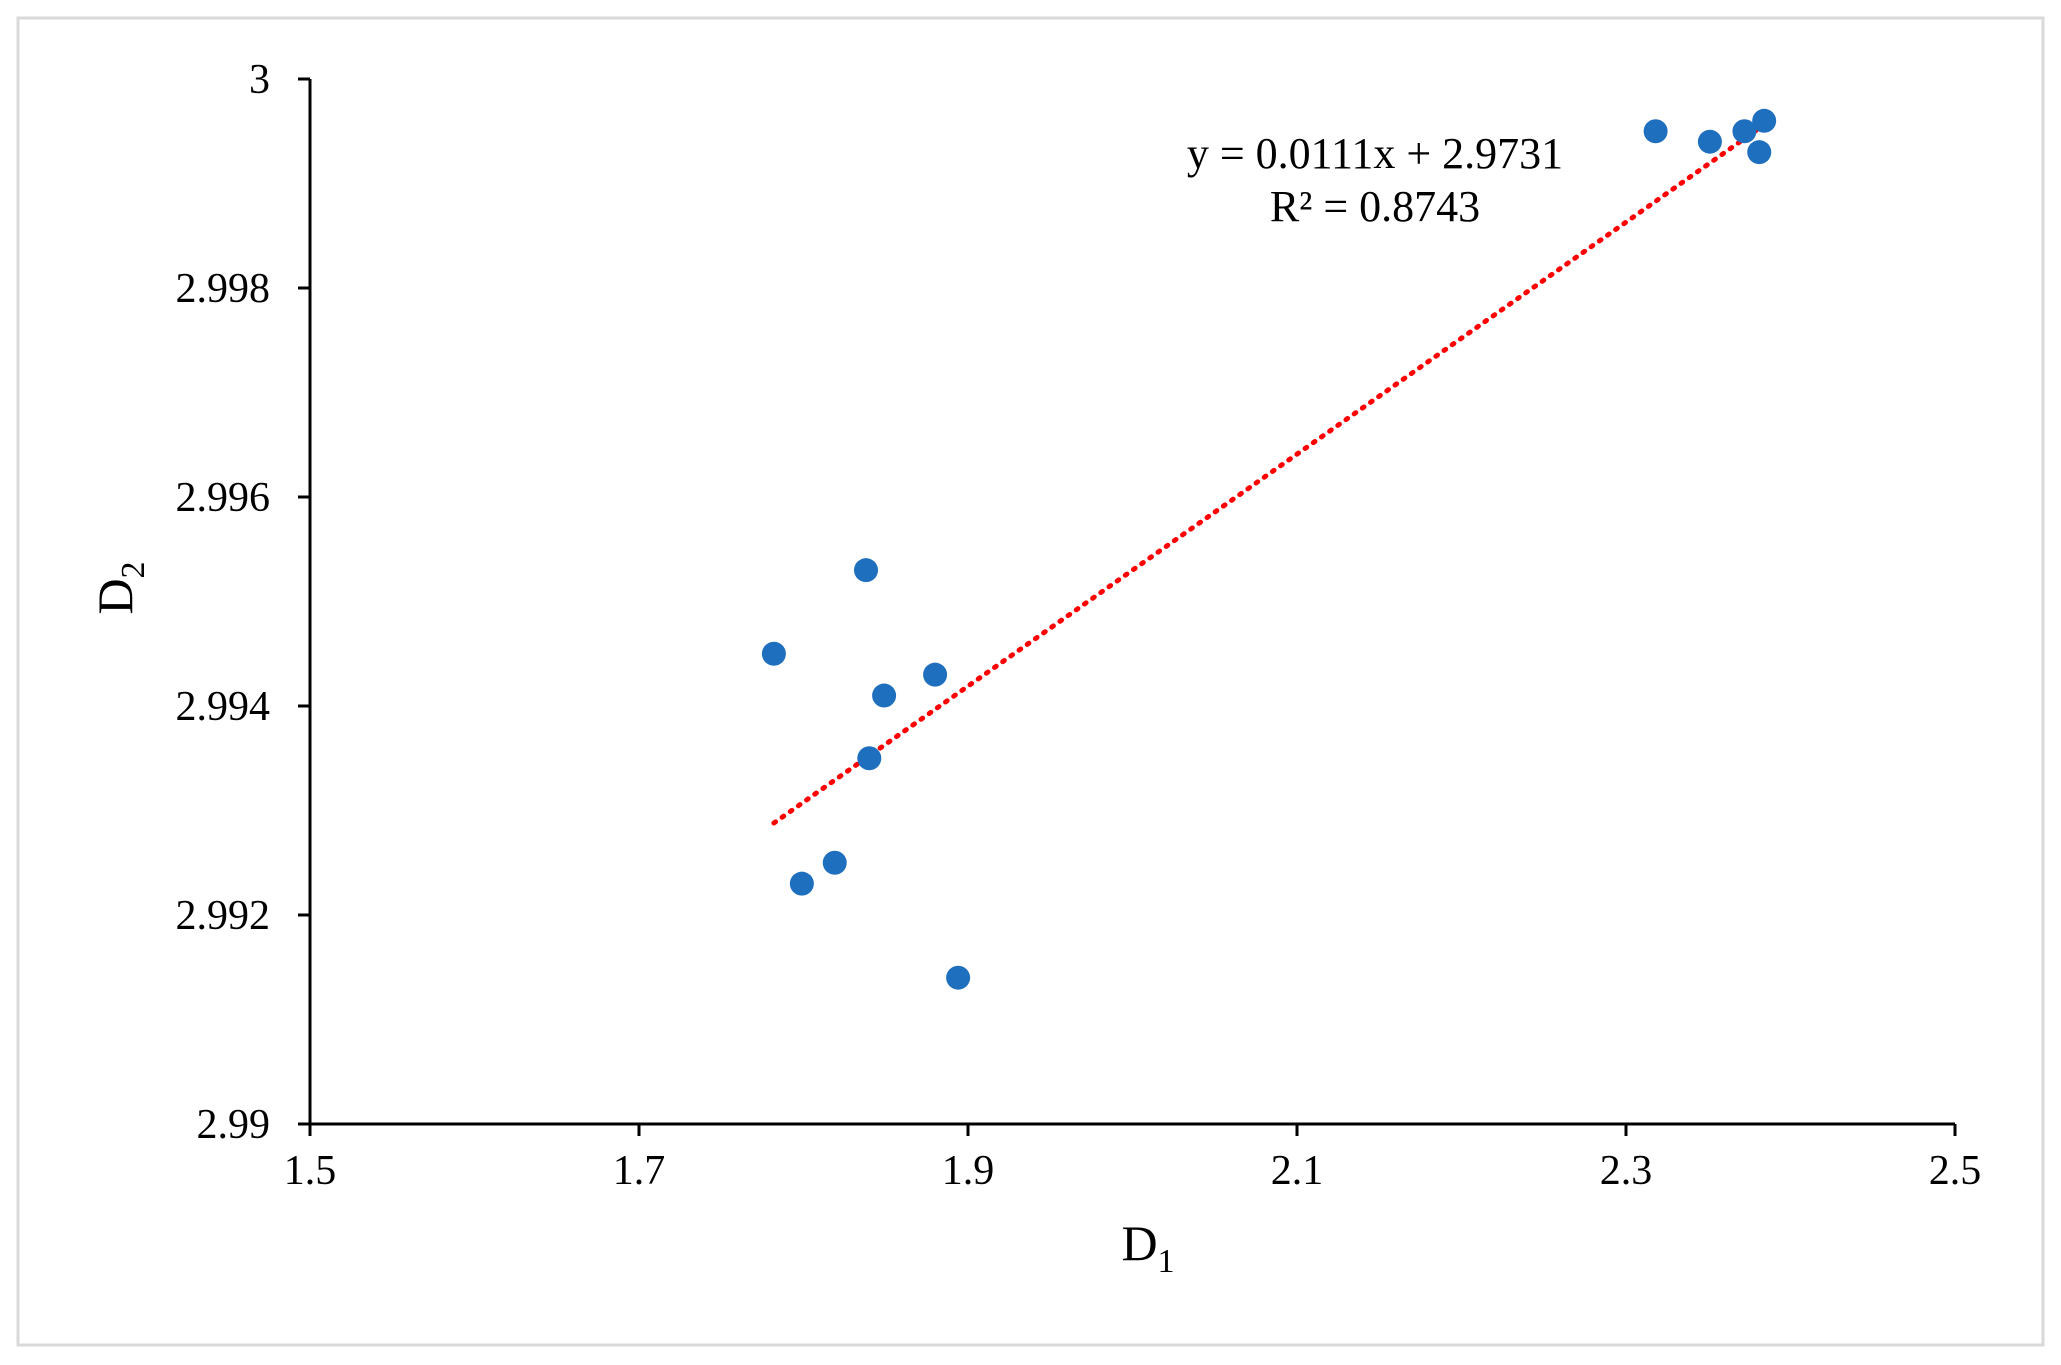  What do you see at coordinates (119, 587) in the screenshot?
I see `y-axis-title: D2` at bounding box center [119, 587].